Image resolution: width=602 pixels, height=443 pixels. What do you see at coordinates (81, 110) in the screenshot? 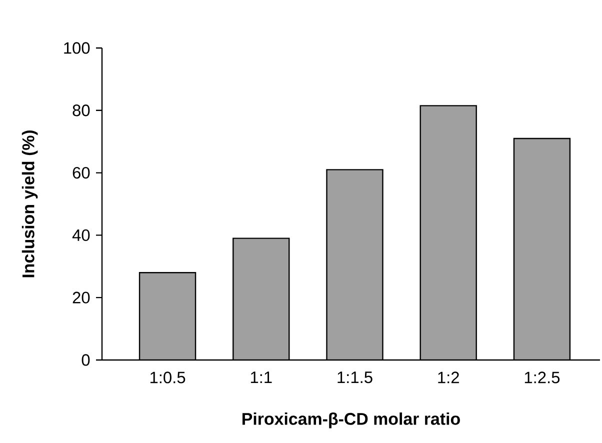
I see `y-tick-label: 80` at bounding box center [81, 110].